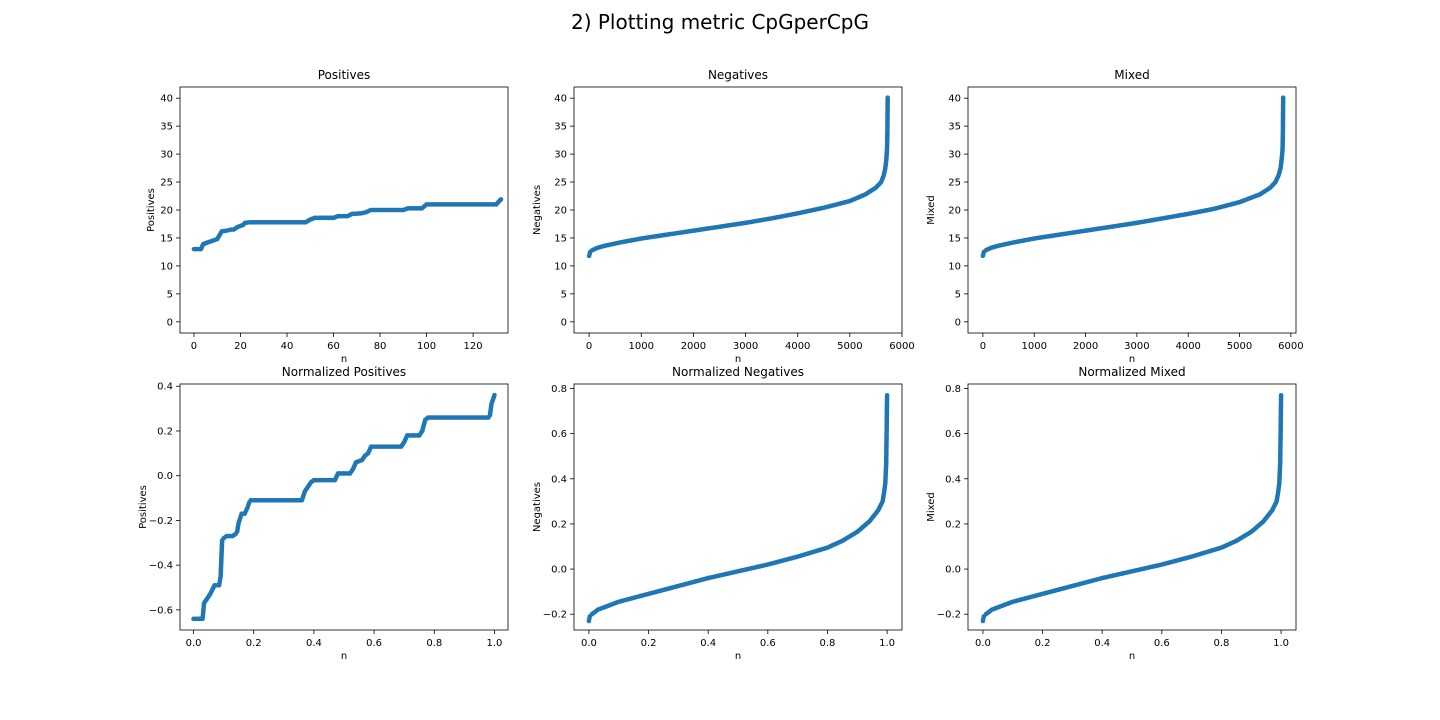  Describe the element at coordinates (738, 372) in the screenshot. I see `chart-title: Normalized Negatives` at that location.